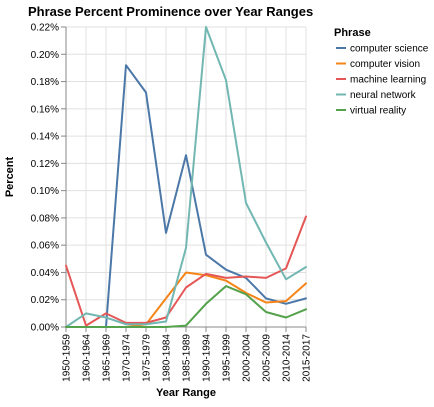 The width and height of the screenshot is (434, 407). Describe the element at coordinates (67, 358) in the screenshot. I see `x-tick-label: 1950-1959` at that location.